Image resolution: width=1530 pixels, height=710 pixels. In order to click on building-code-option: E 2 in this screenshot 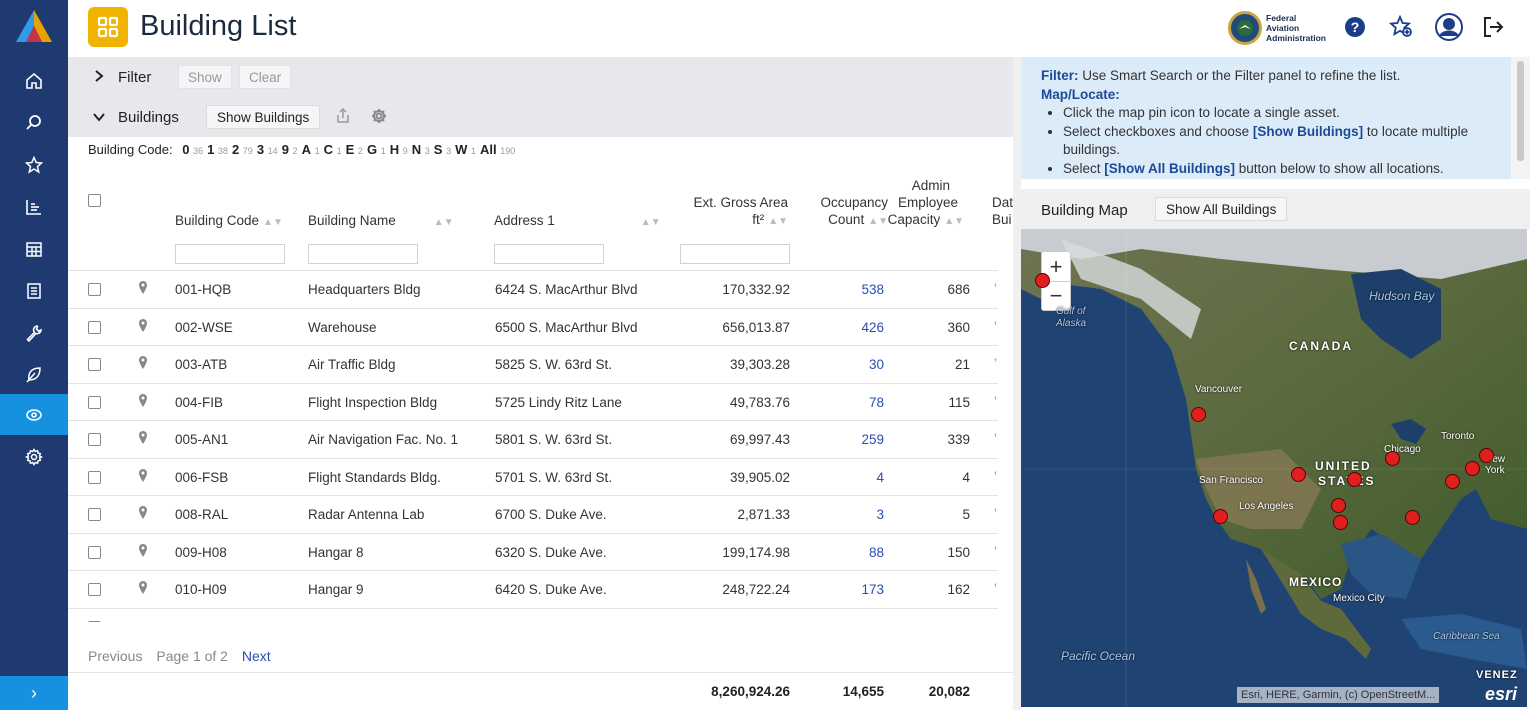, I will do `click(354, 149)`.